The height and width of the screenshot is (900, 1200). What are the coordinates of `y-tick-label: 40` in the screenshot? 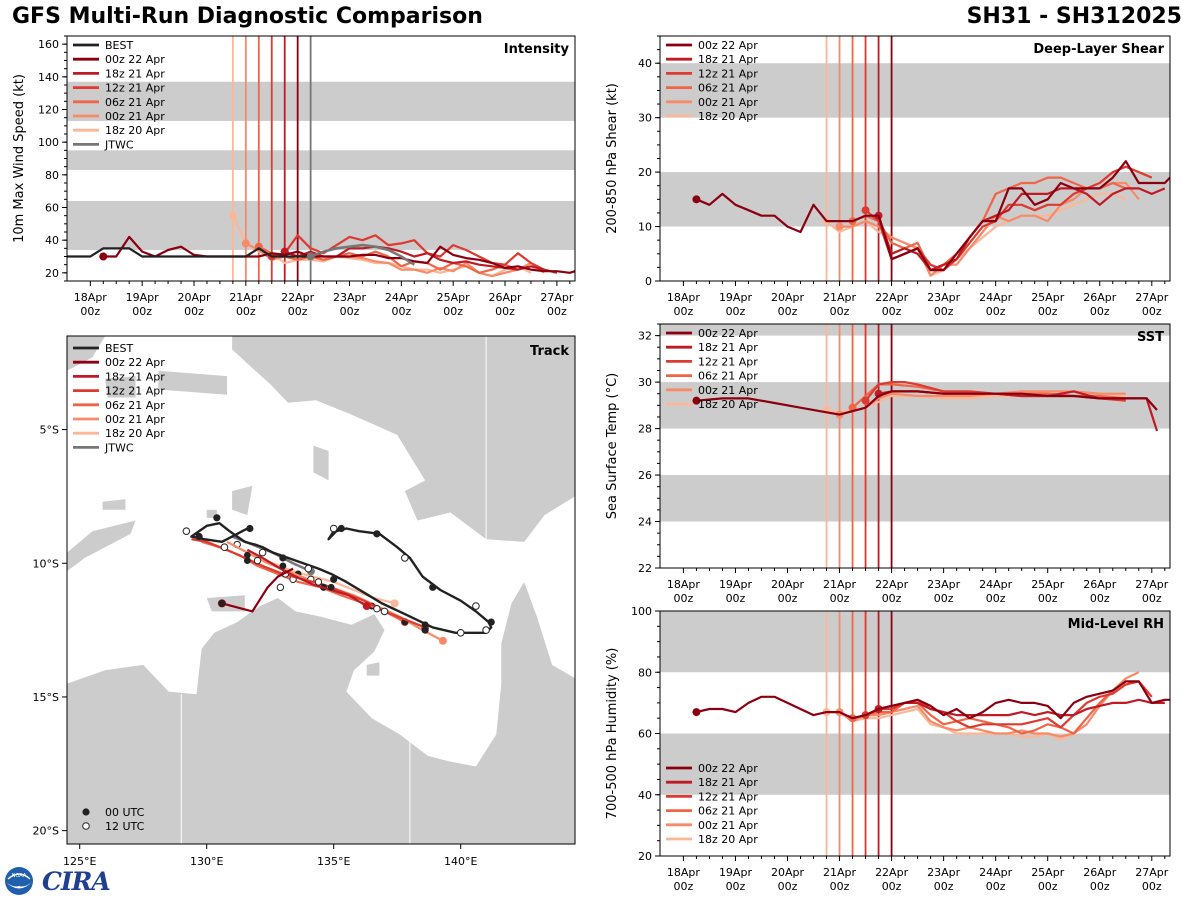 It's located at (645, 795).